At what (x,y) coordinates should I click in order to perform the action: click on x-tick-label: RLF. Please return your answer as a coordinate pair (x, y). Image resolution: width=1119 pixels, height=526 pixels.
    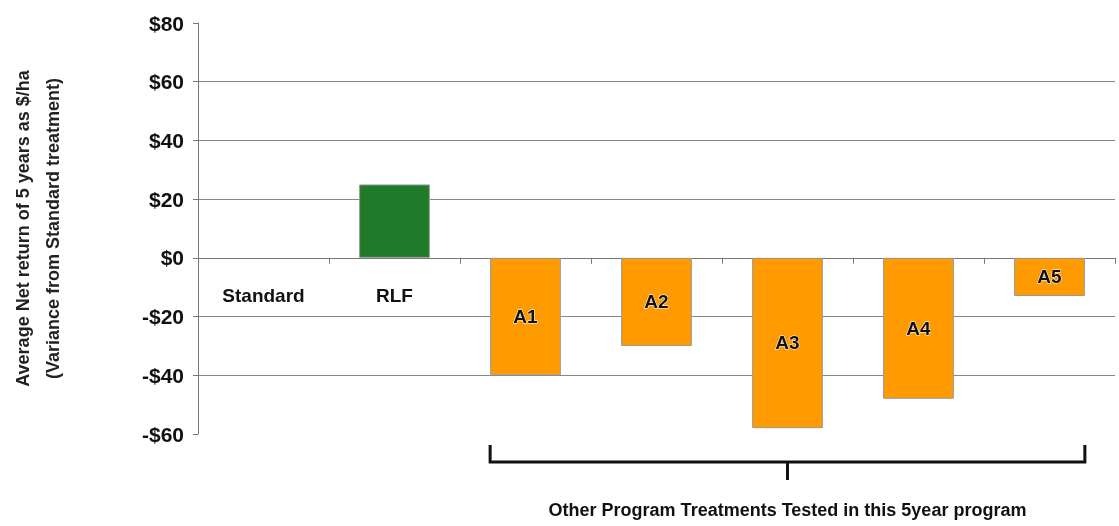
    Looking at the image, I should click on (394, 295).